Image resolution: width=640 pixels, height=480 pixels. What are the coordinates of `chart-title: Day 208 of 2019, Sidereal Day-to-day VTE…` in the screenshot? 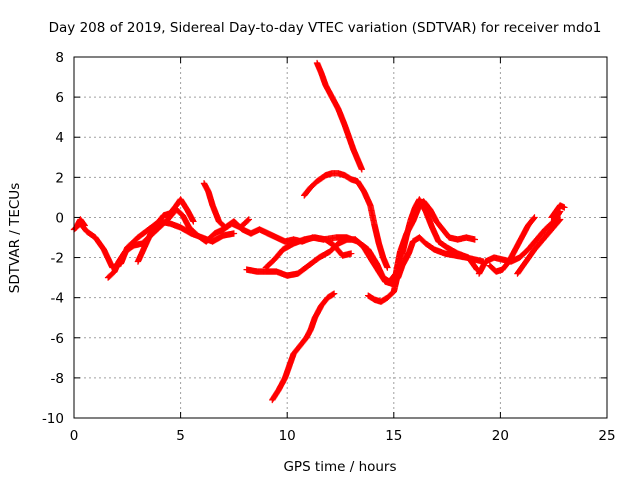 It's located at (325, 28).